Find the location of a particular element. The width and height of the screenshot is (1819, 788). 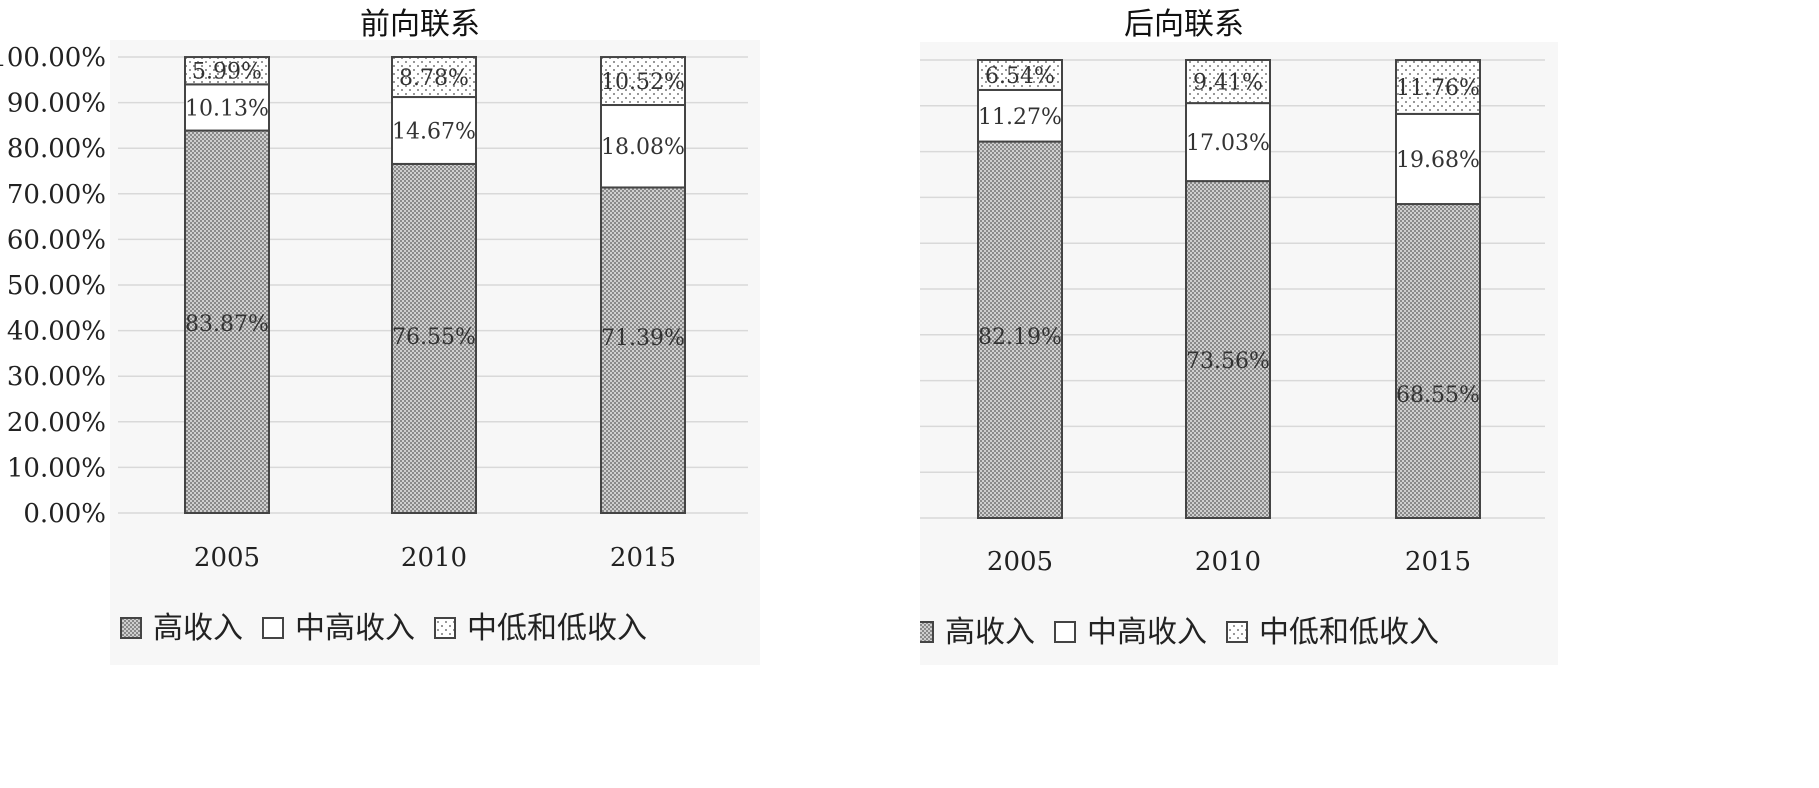

chart-1-legend-label: 中低和低收入 is located at coordinates (1349, 632).